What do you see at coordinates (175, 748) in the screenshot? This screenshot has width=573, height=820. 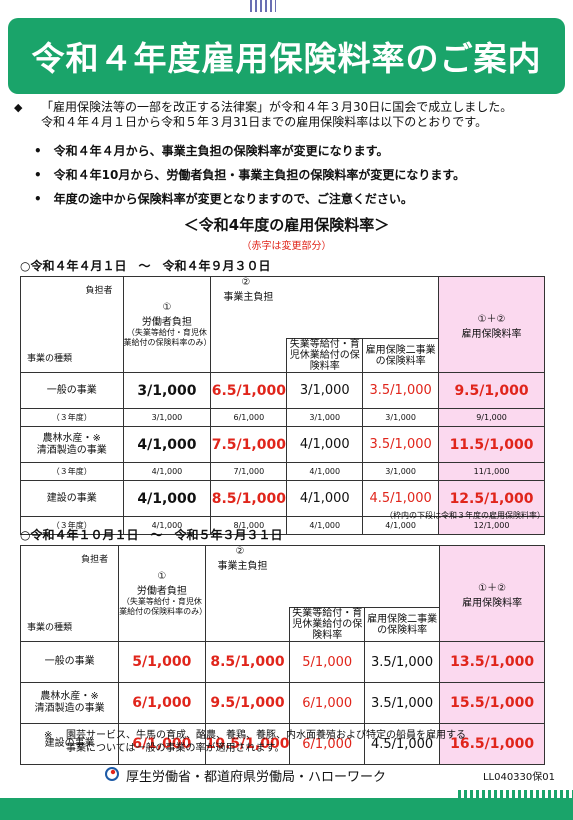 I see `footnote-line-2: 事業については一般の事業の率が適用されます。` at bounding box center [175, 748].